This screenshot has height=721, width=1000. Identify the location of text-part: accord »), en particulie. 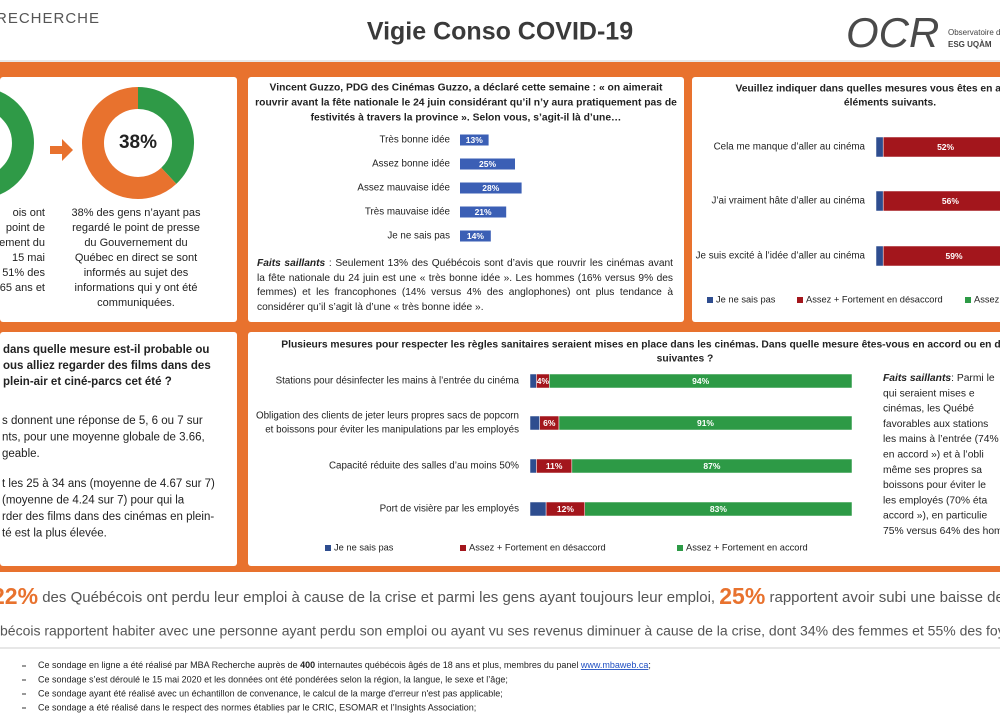
(935, 515).